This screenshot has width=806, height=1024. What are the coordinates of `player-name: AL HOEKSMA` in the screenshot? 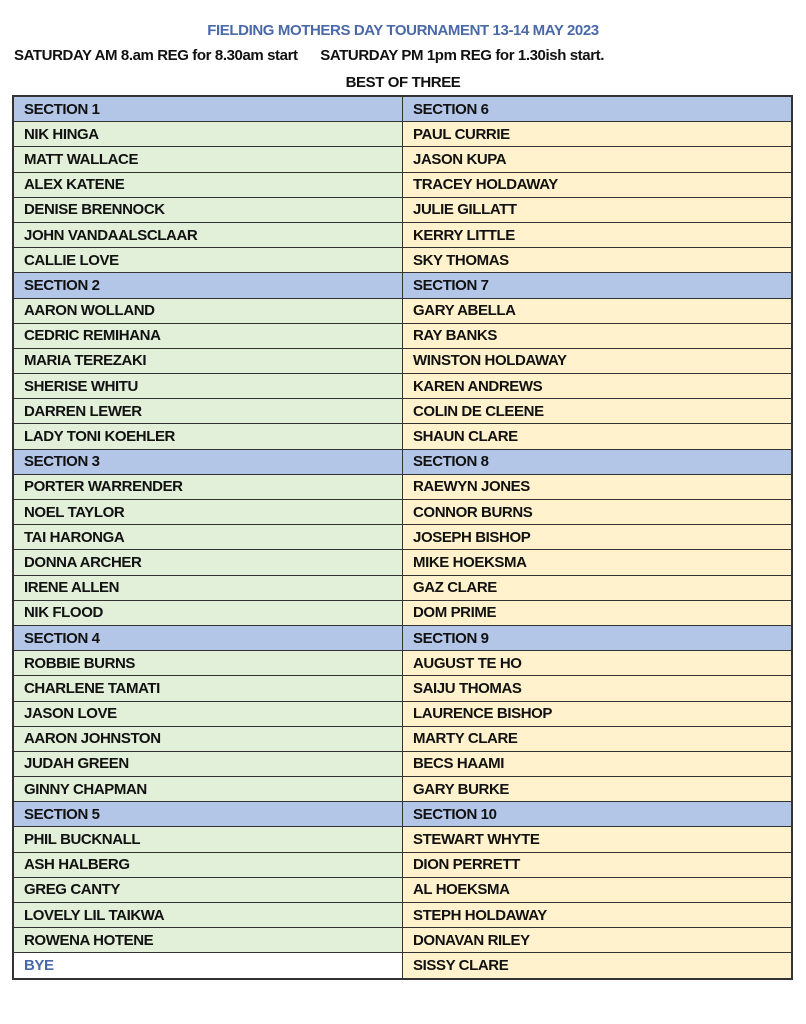 It's located at (597, 890).